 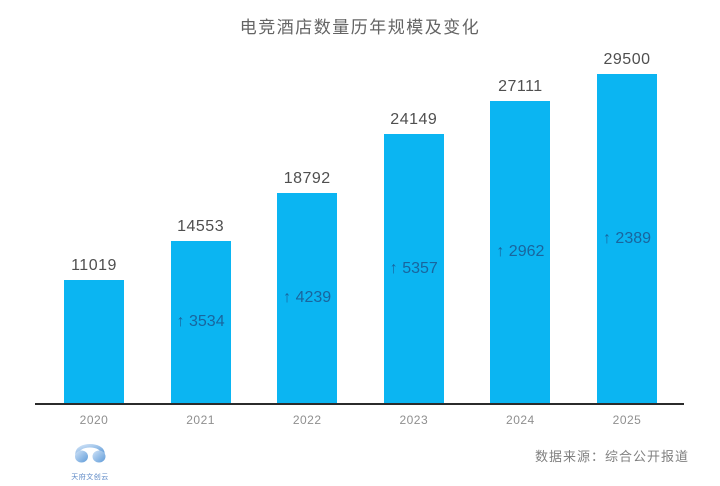 I want to click on x-tick-label: 2025, so click(x=627, y=420).